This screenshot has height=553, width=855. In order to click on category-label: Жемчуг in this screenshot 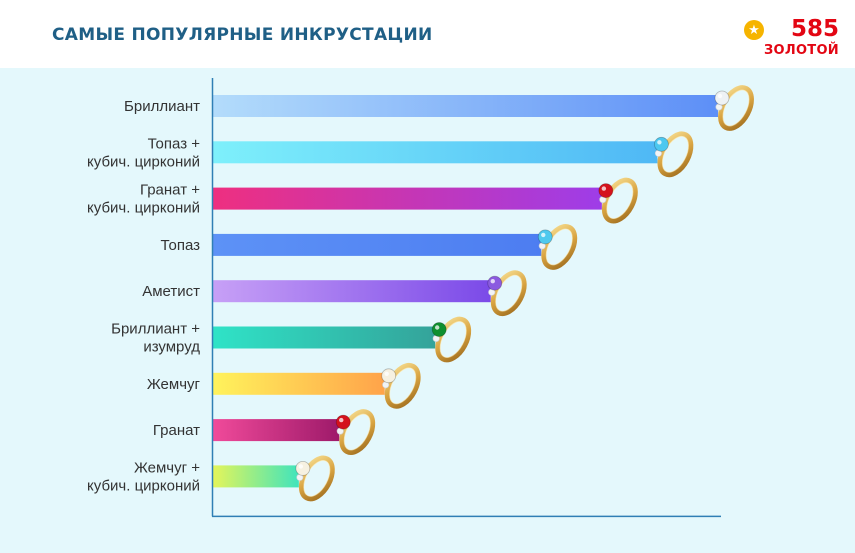, I will do `click(174, 384)`.